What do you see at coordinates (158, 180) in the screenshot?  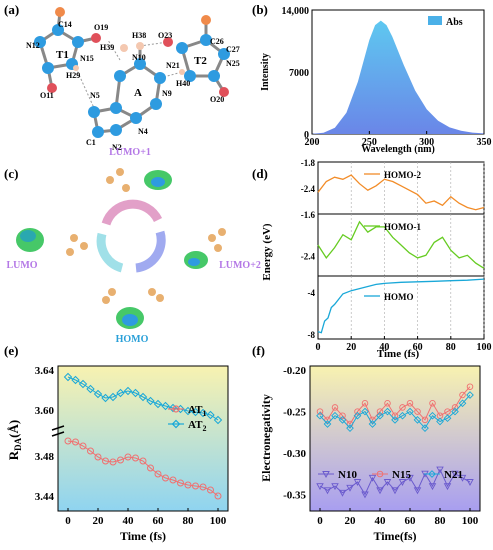 I see `orbital-lumo1-lobes` at bounding box center [158, 180].